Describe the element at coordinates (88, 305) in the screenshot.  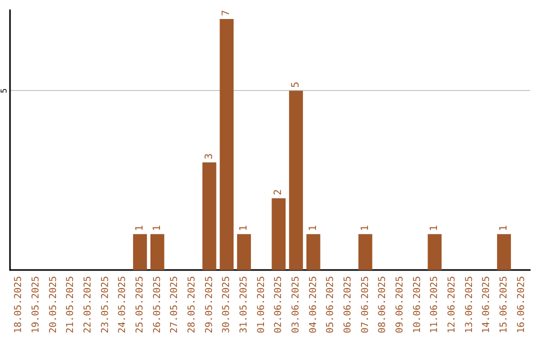
I see `x-tick-label: 22.05.2025` at that location.